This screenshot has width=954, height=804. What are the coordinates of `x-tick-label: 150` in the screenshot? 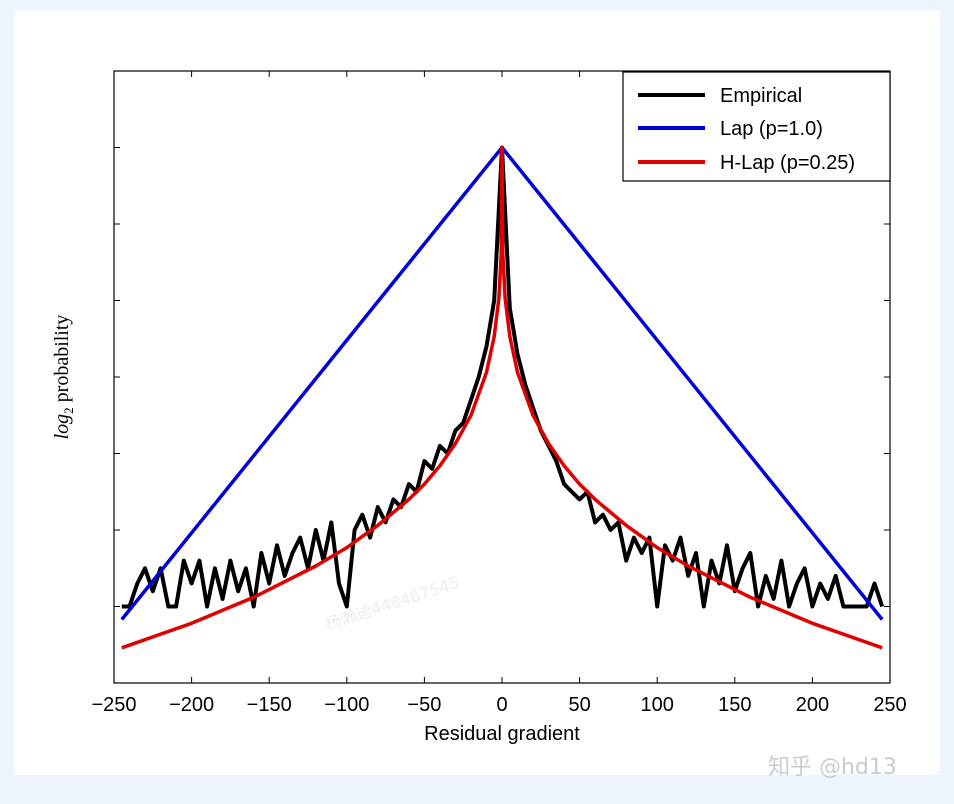 It's located at (734, 705).